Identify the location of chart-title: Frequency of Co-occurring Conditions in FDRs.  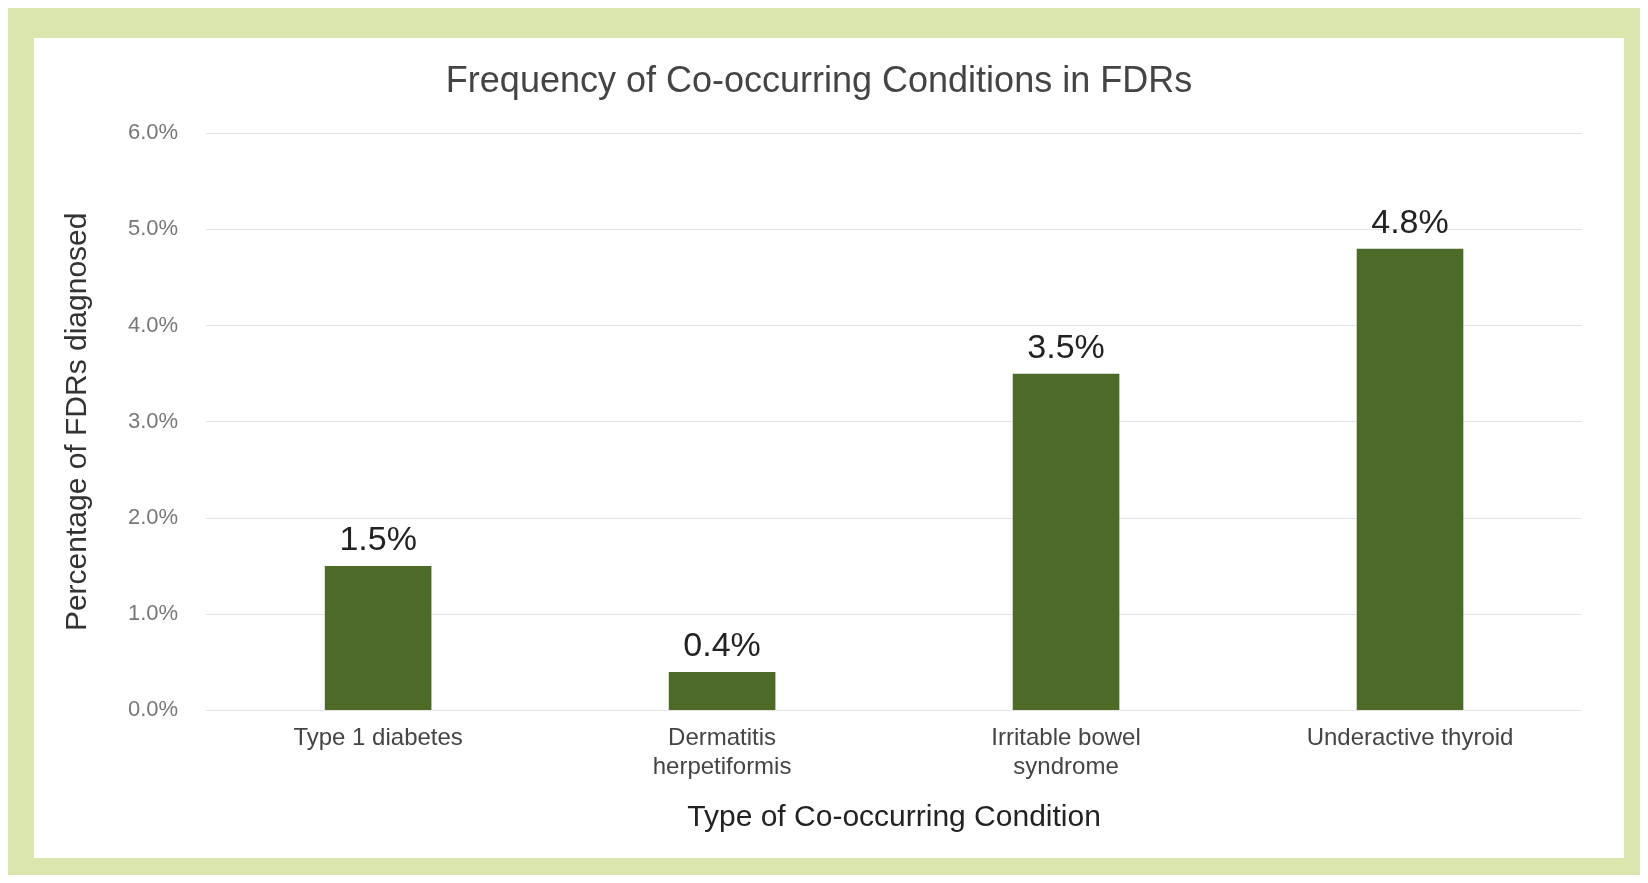
(819, 79).